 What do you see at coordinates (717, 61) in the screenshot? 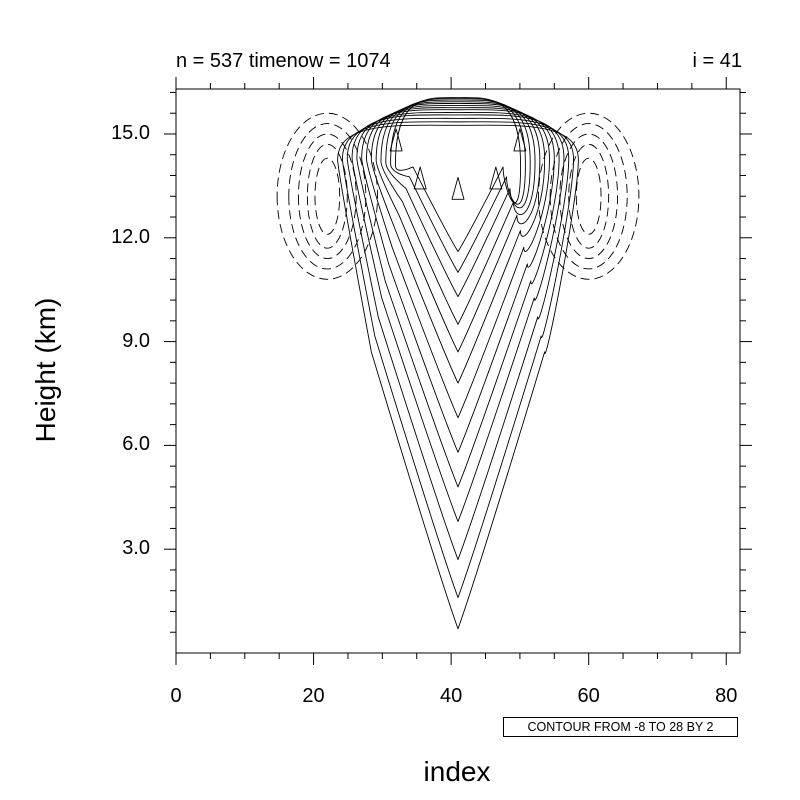
I see `right-title: i = 41` at bounding box center [717, 61].